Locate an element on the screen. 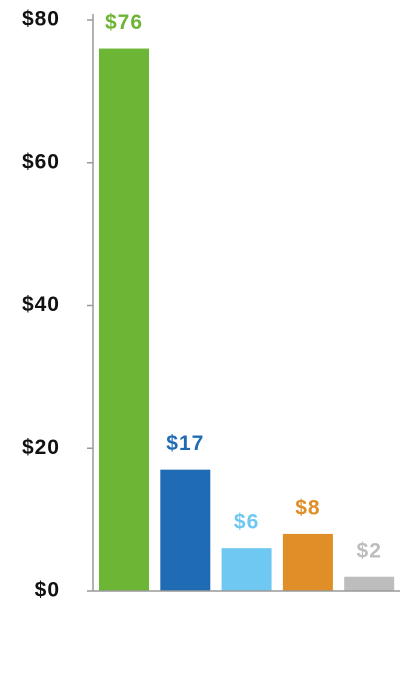 This screenshot has height=690, width=420. y-tick-label: $20 is located at coordinates (41, 447).